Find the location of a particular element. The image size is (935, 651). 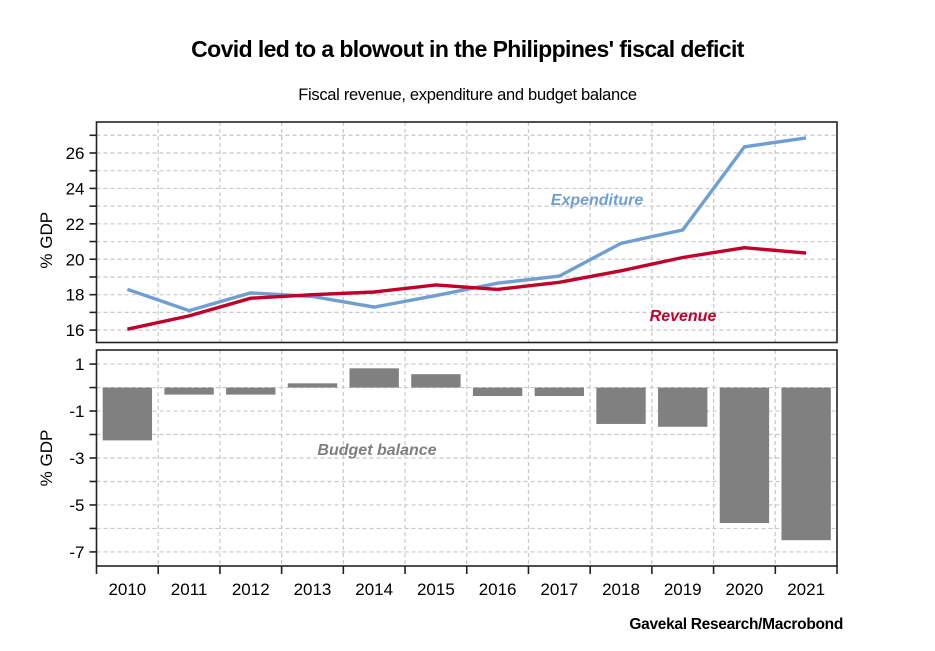

top-y-axis-title: % GDP is located at coordinates (46, 240).